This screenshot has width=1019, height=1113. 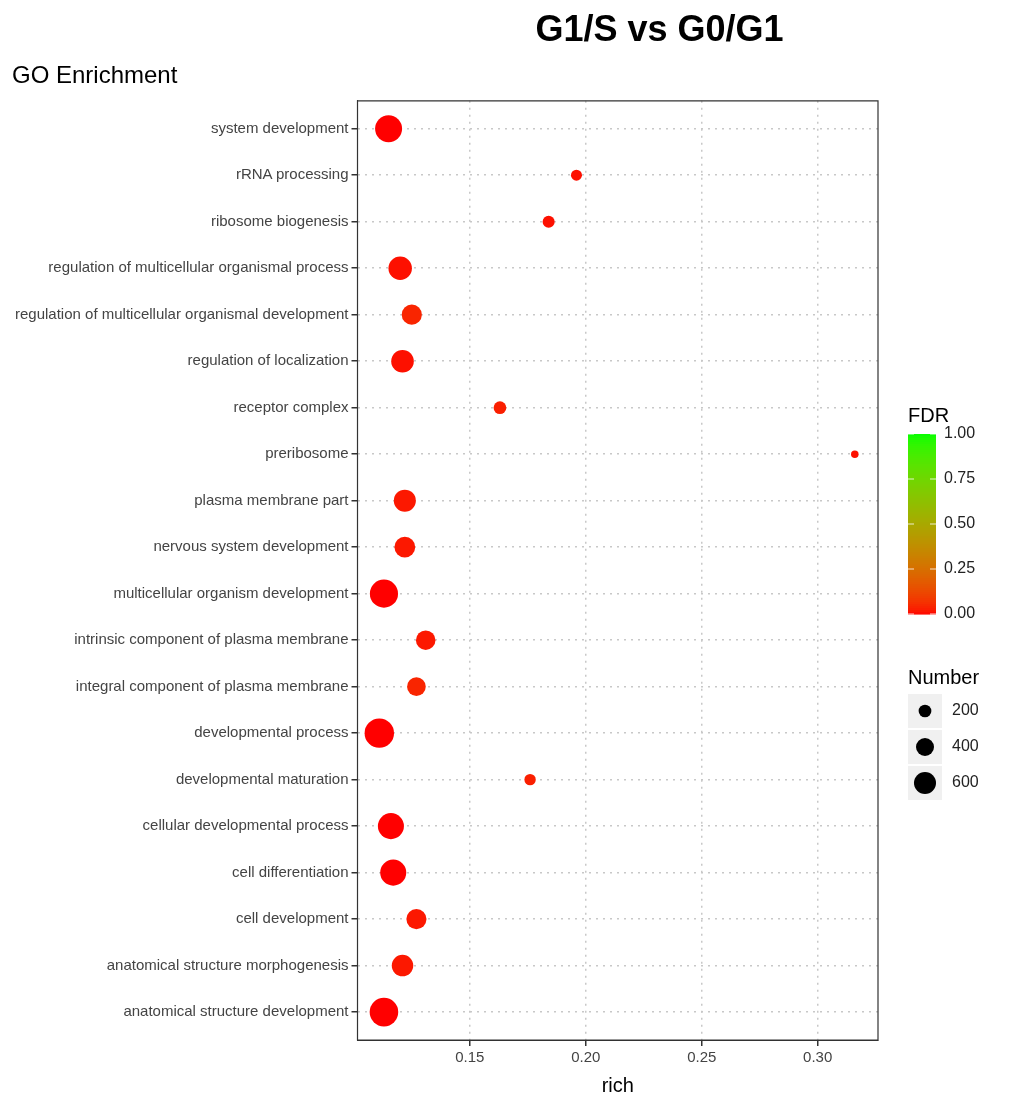 What do you see at coordinates (965, 746) in the screenshot?
I see `legend-label: 400` at bounding box center [965, 746].